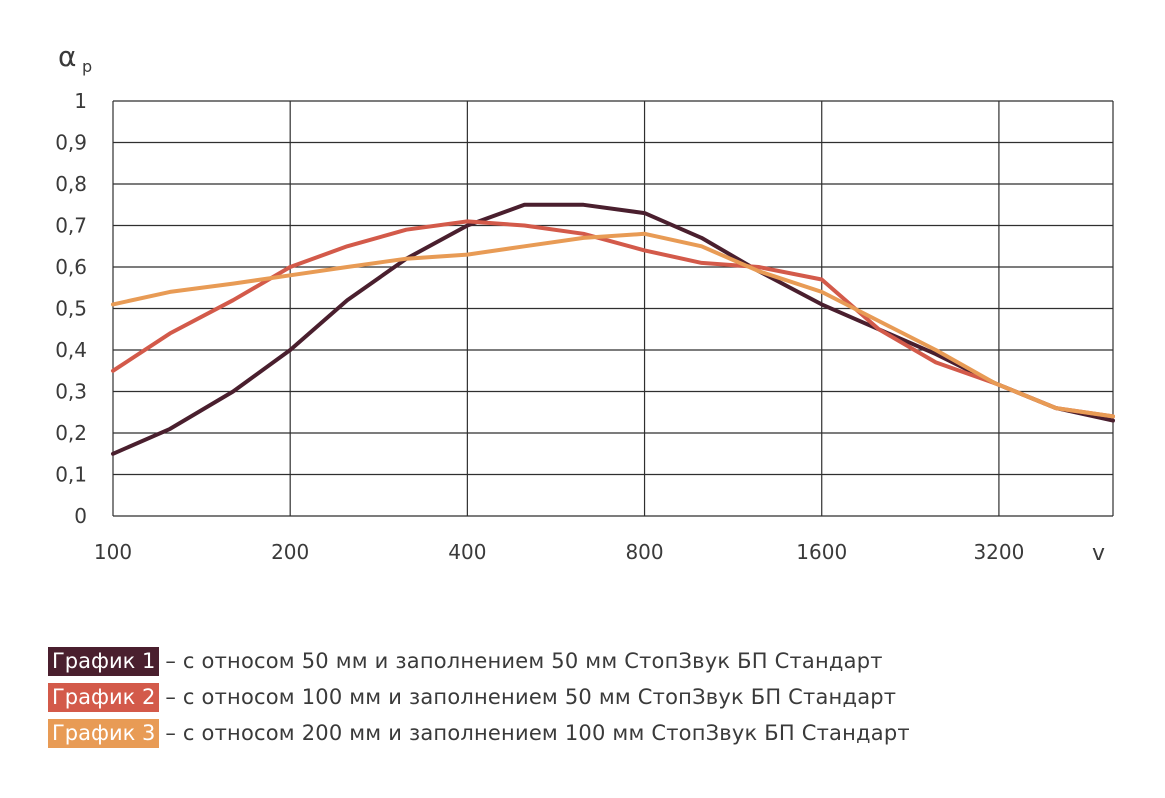 The width and height of the screenshot is (1165, 798). I want to click on legend-badge-1: График 1, so click(104, 661).